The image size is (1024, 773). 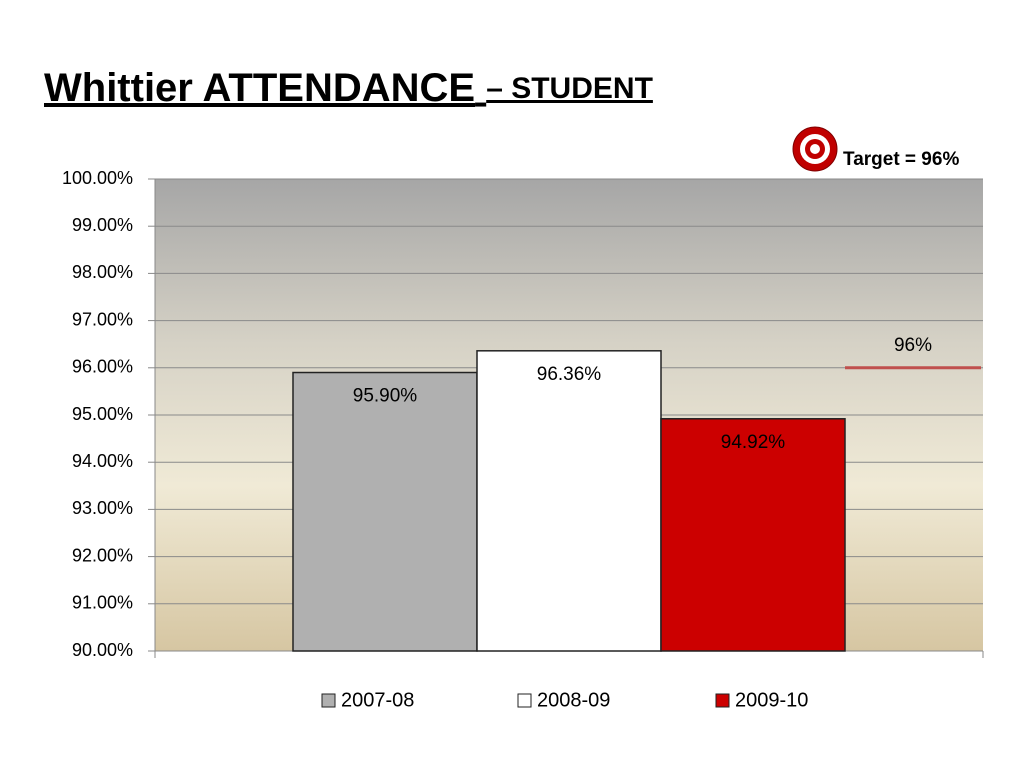 I want to click on y-tick-label: 91.00%, so click(x=102, y=603).